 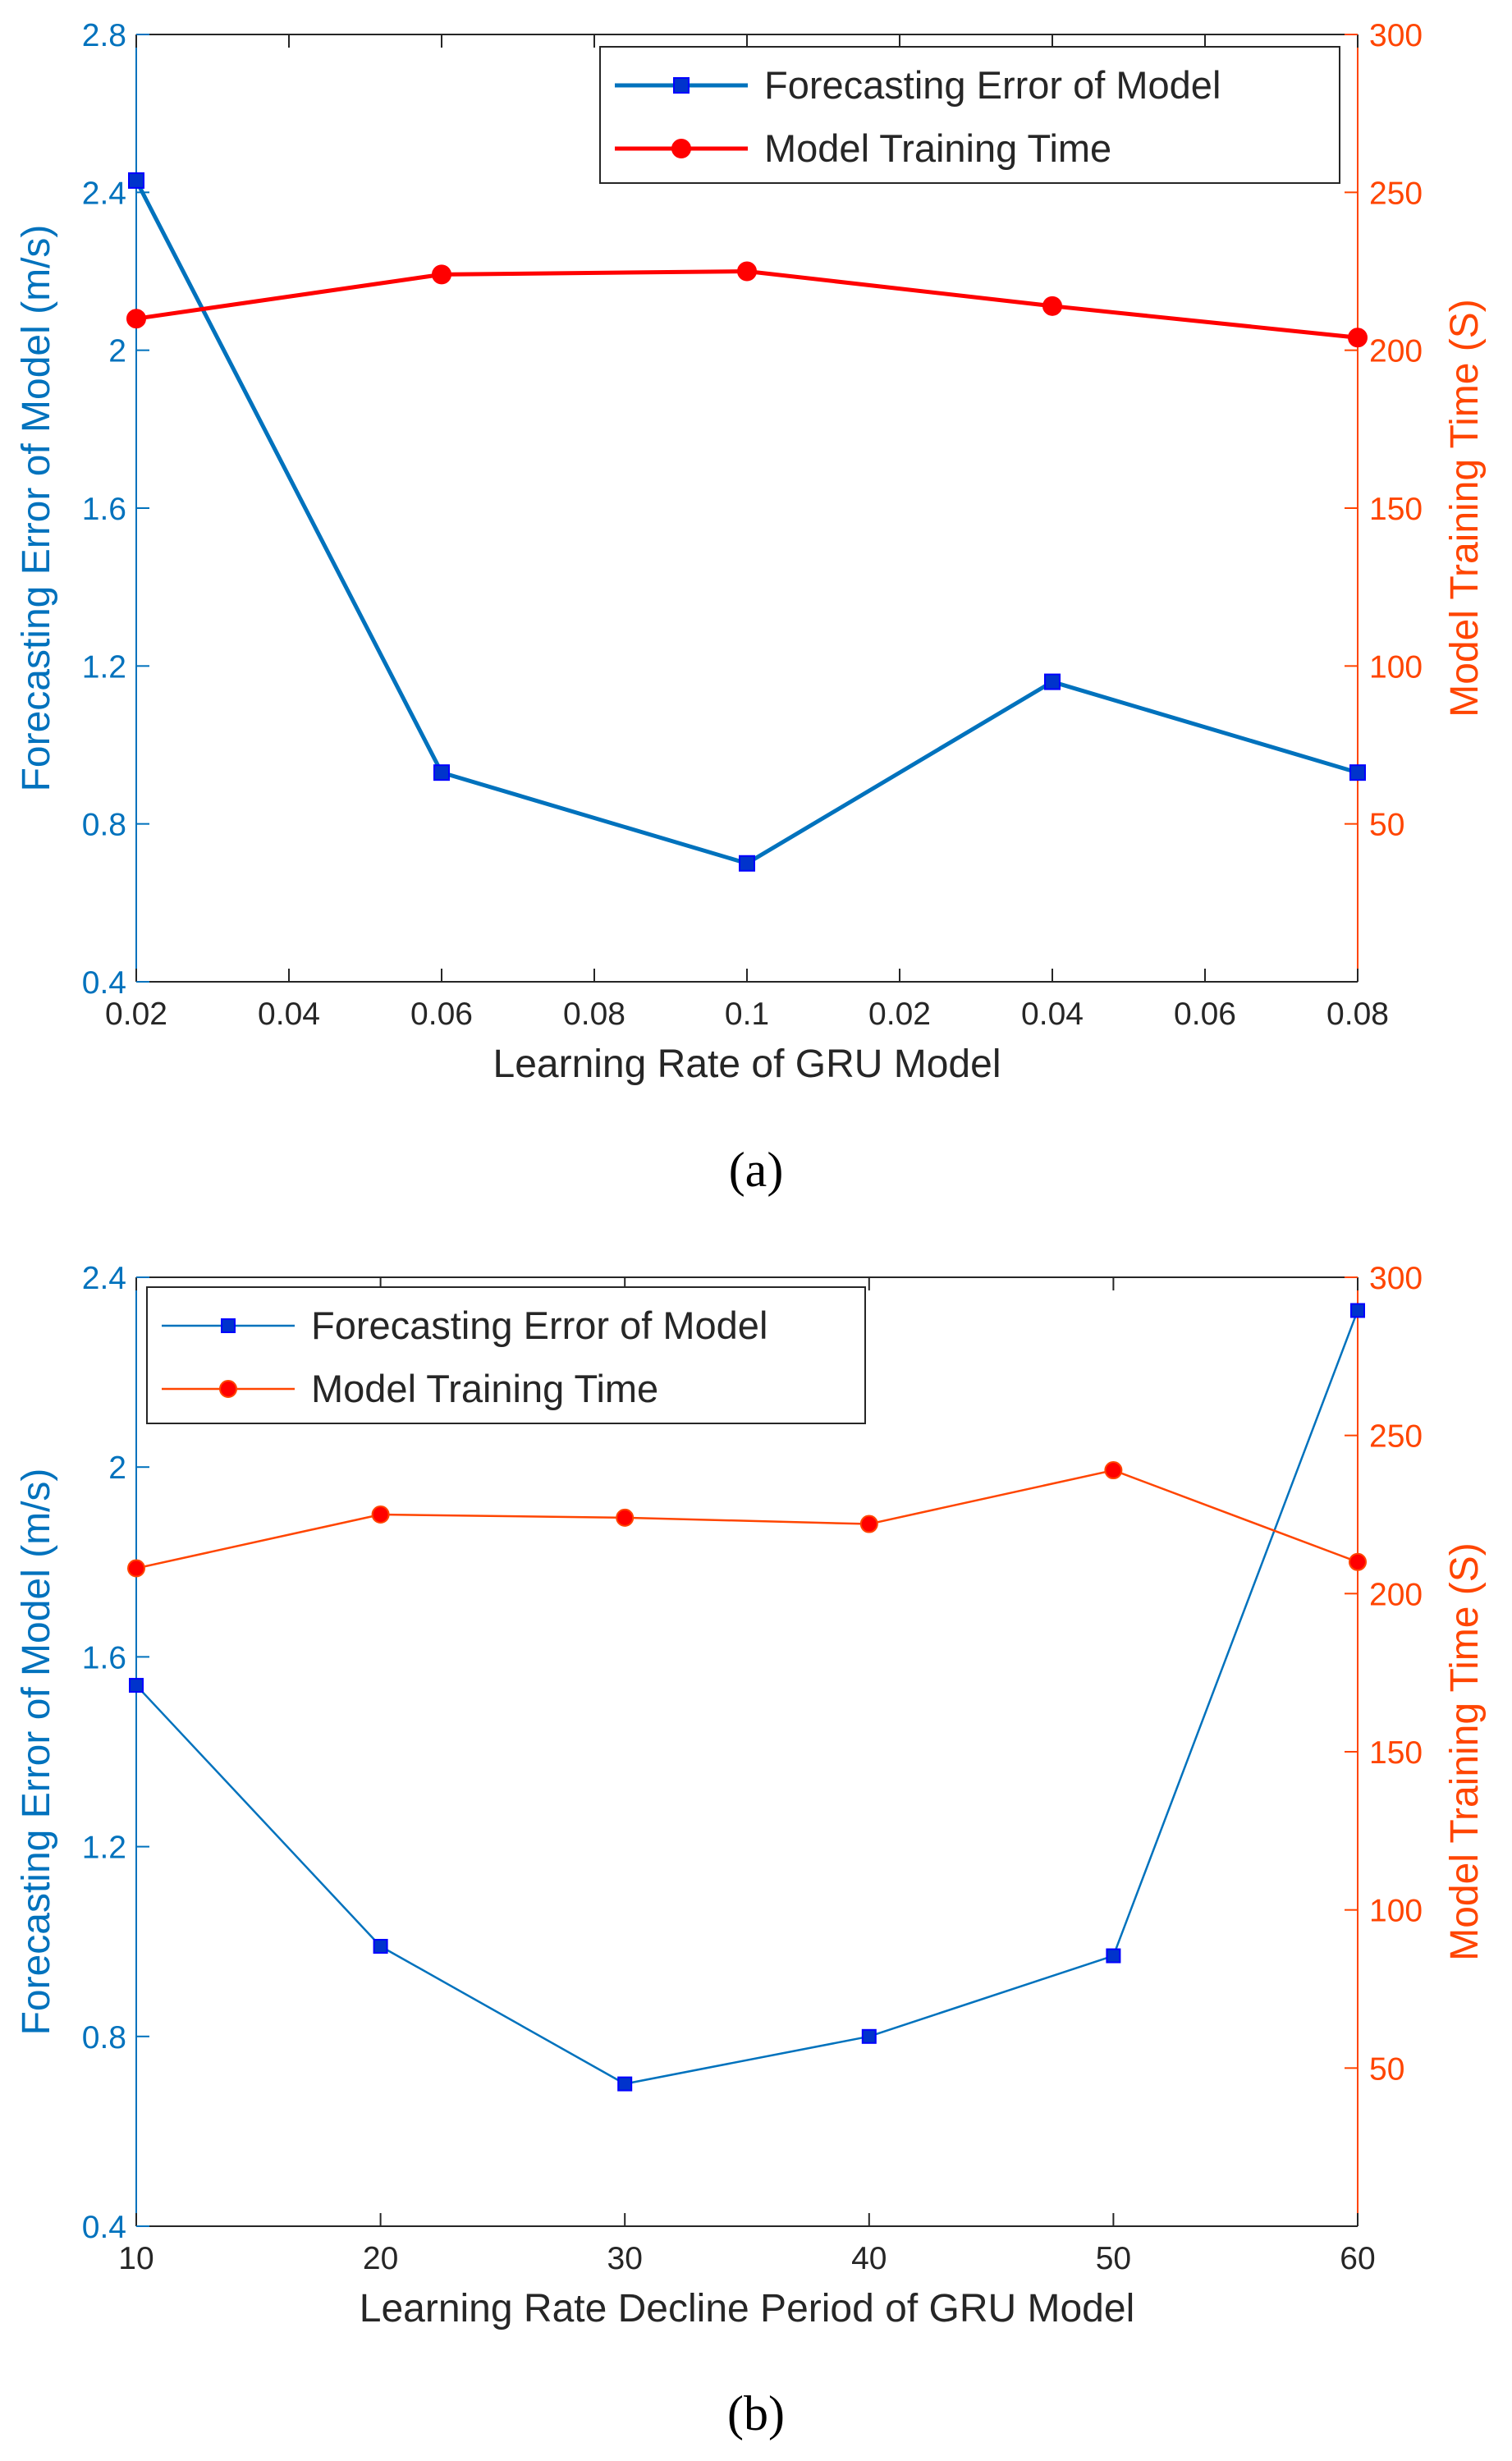 What do you see at coordinates (380, 2258) in the screenshot?
I see `x-tick-label: 20` at bounding box center [380, 2258].